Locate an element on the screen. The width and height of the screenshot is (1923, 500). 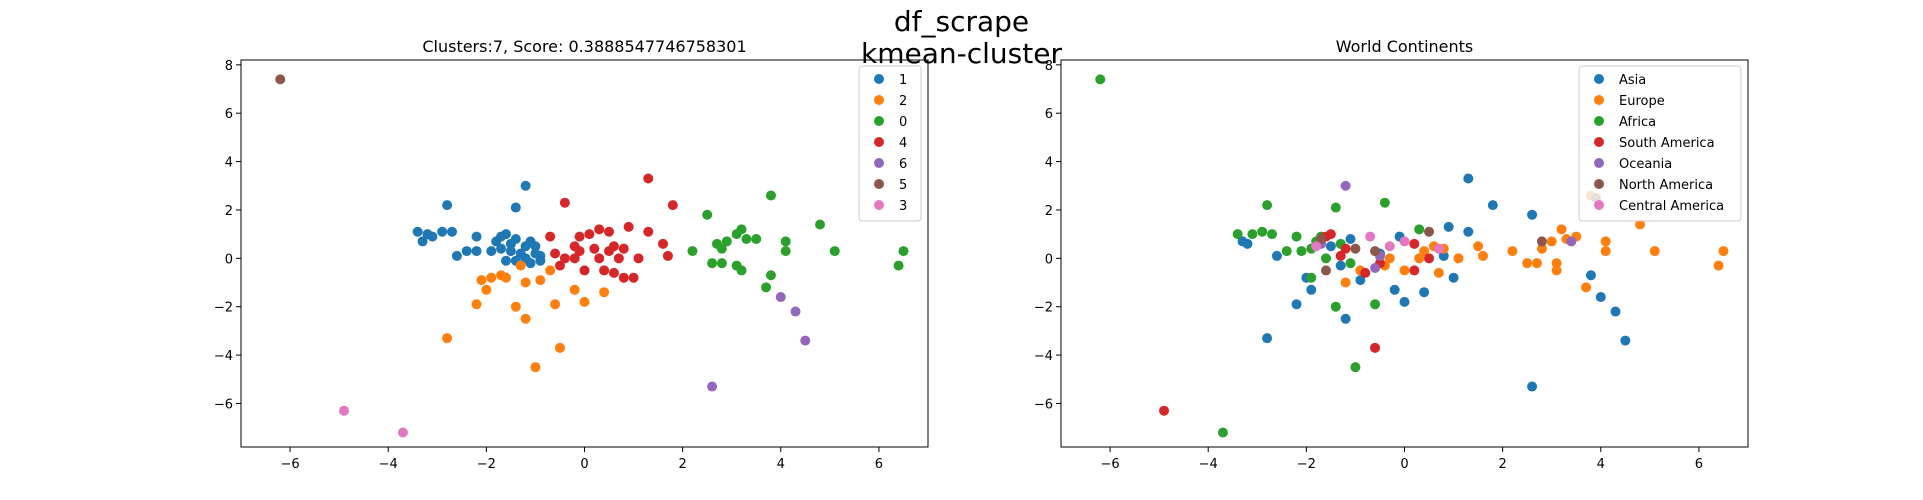
series-europe is located at coordinates (1534, 241).